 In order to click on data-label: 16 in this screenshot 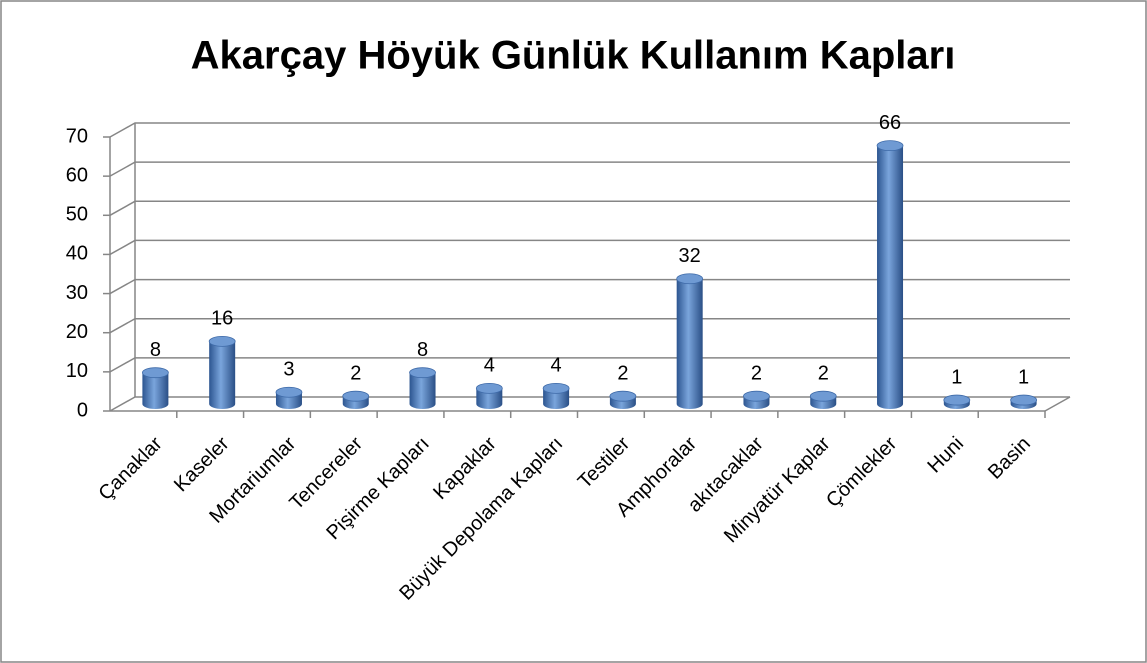, I will do `click(222, 319)`.